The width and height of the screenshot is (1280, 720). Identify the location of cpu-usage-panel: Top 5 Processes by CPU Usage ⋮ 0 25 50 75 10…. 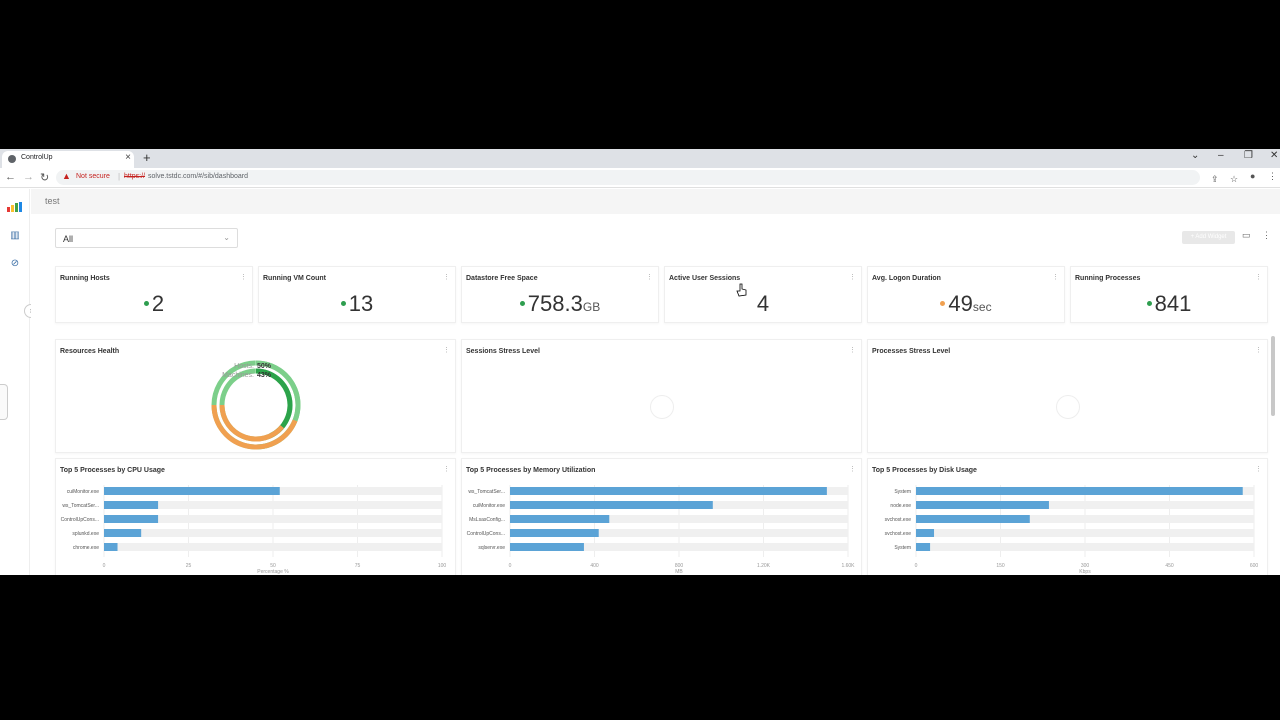
(255, 516).